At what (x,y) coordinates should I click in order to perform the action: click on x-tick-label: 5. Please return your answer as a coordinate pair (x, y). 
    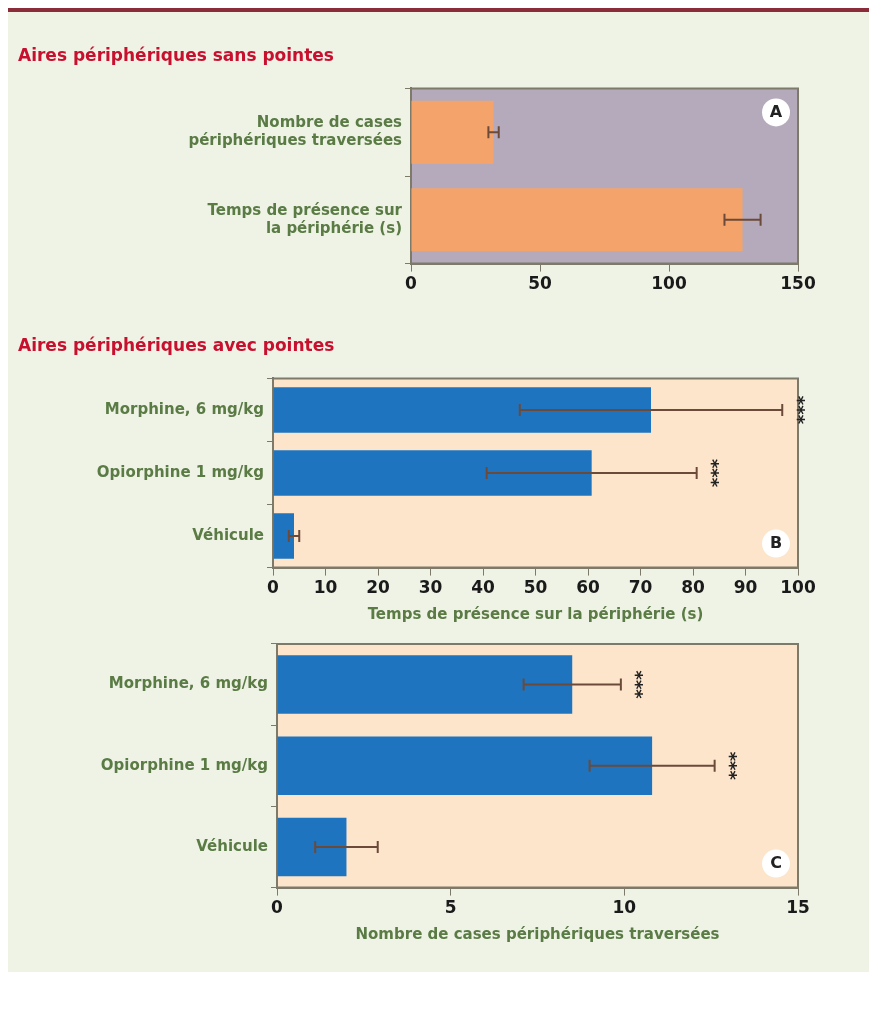
    Looking at the image, I should click on (450, 907).